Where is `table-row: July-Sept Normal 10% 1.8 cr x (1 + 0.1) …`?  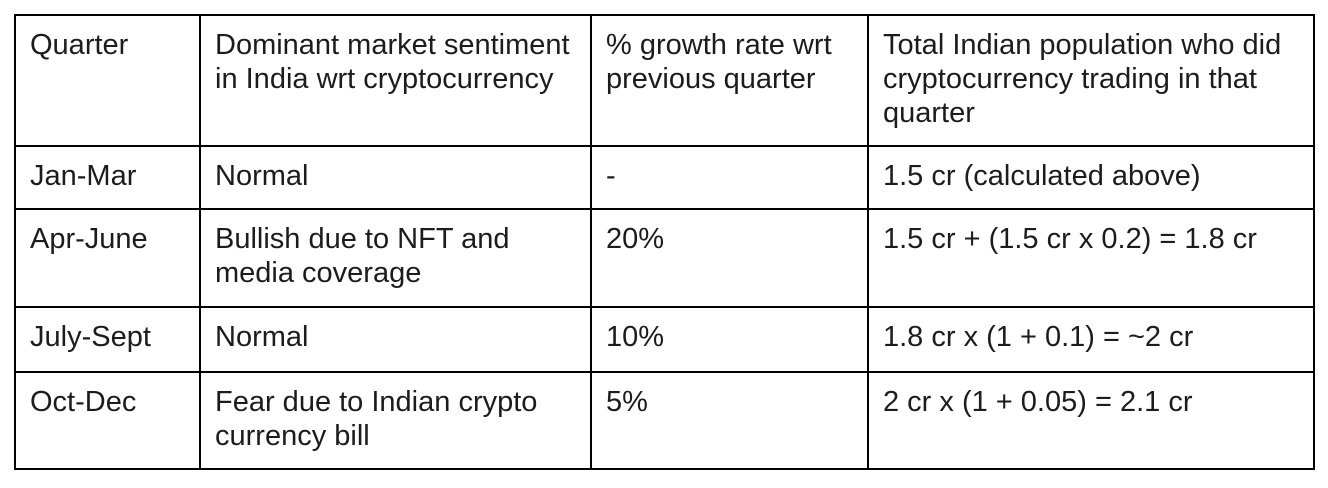
table-row: July-Sept Normal 10% 1.8 cr x (1 + 0.1) … is located at coordinates (664, 339).